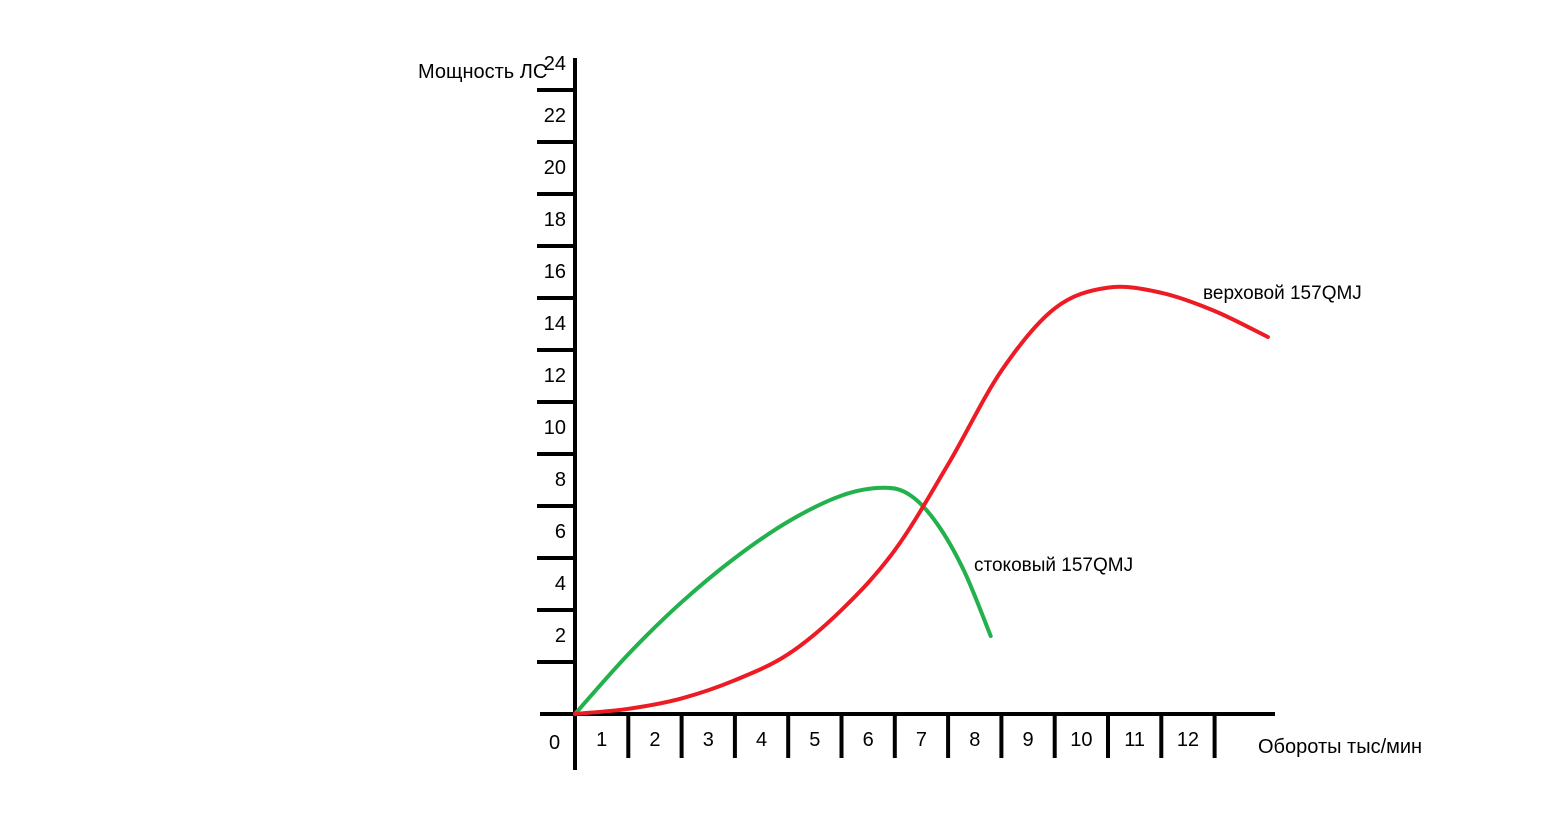  I want to click on x-tick-label: 5, so click(814, 740).